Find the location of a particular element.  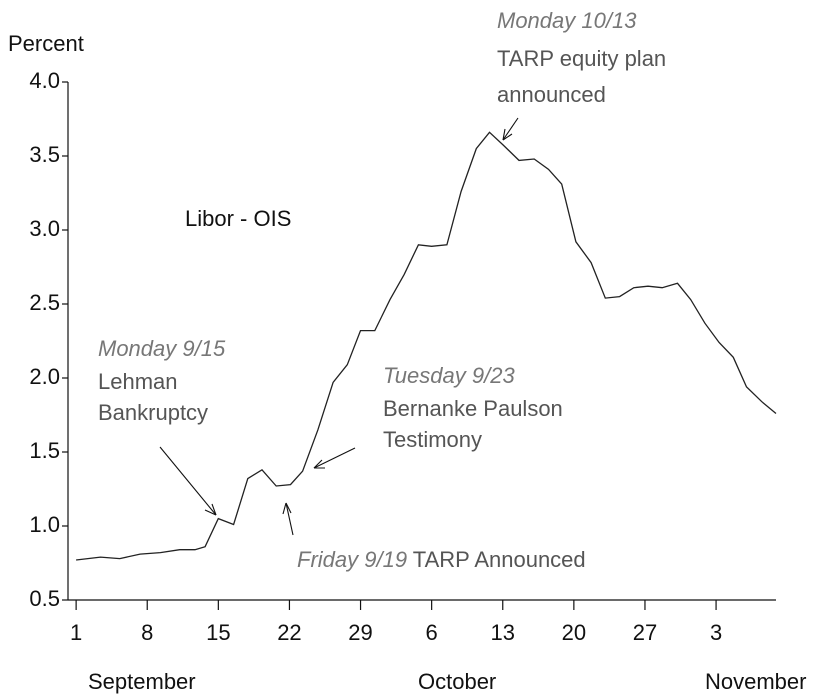

y-tick-label: 3.0 is located at coordinates (44, 228).